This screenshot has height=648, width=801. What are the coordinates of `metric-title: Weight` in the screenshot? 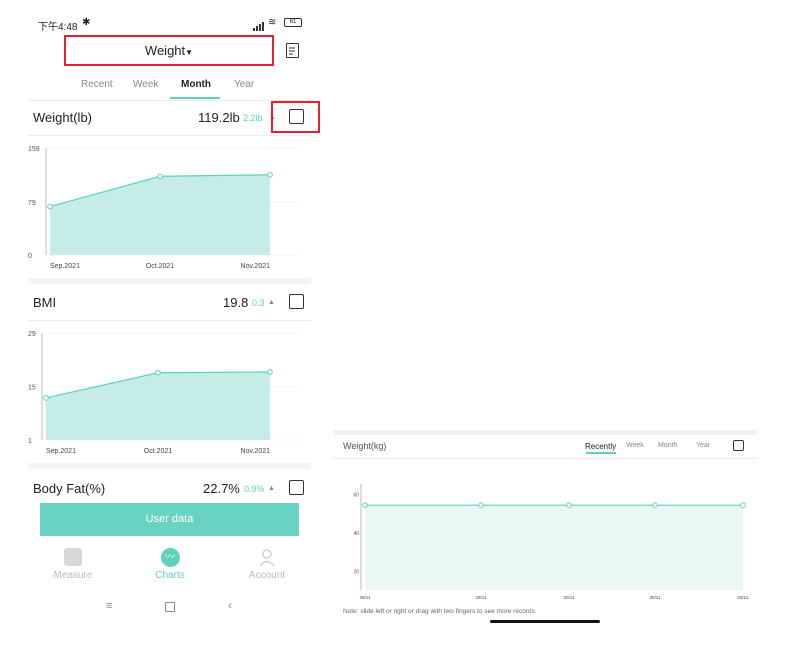 It's located at (165, 50).